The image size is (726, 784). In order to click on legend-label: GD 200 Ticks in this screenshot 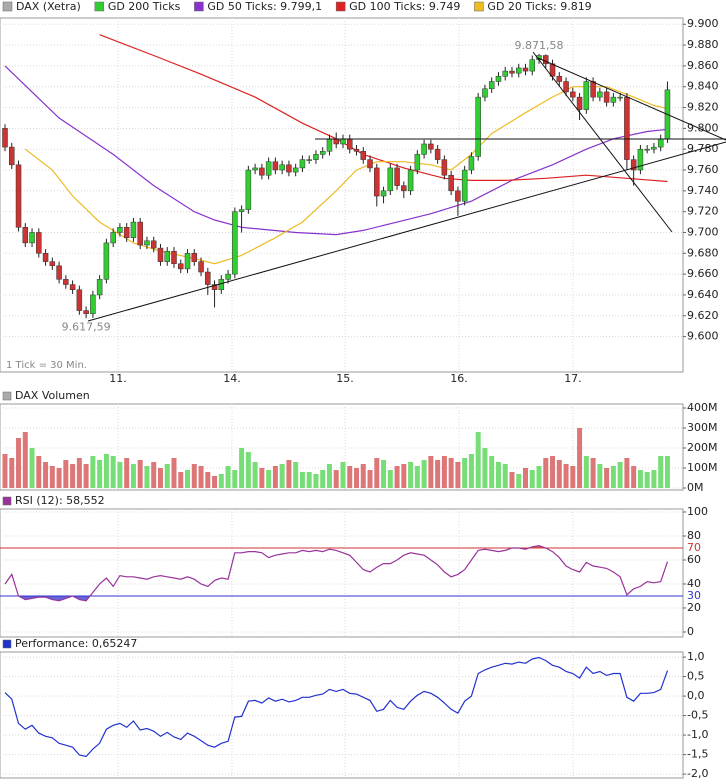, I will do `click(144, 6)`.